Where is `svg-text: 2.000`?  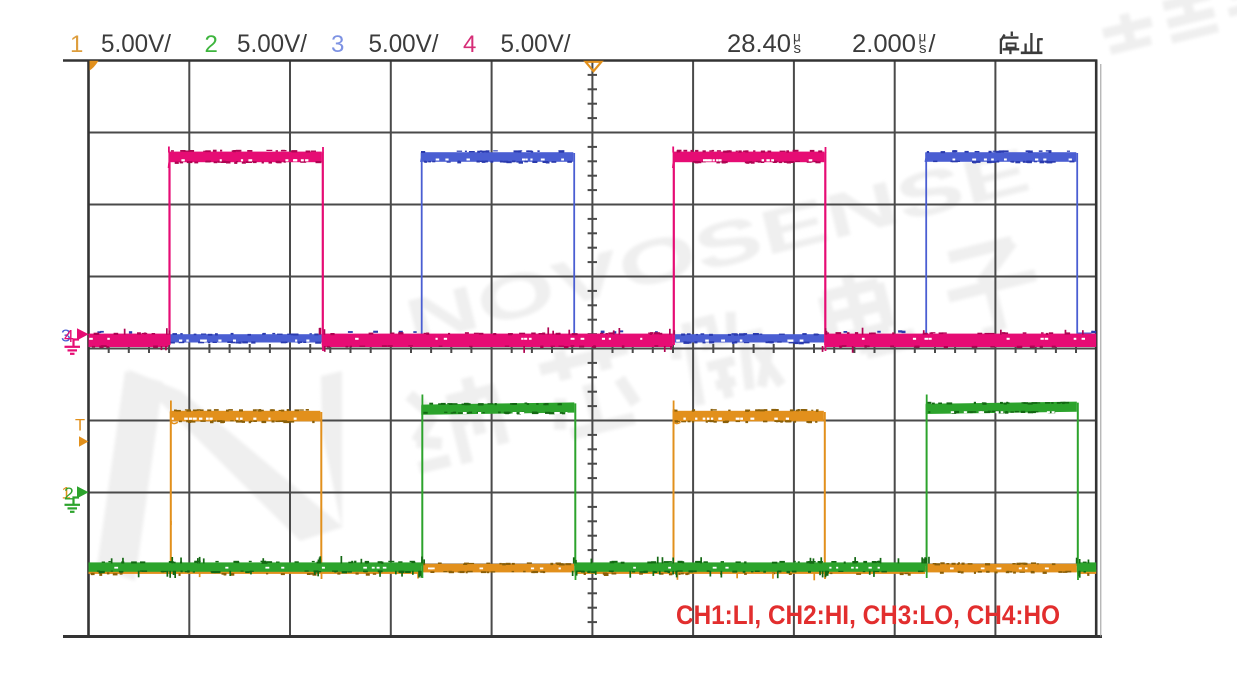 svg-text: 2.000 is located at coordinates (884, 44).